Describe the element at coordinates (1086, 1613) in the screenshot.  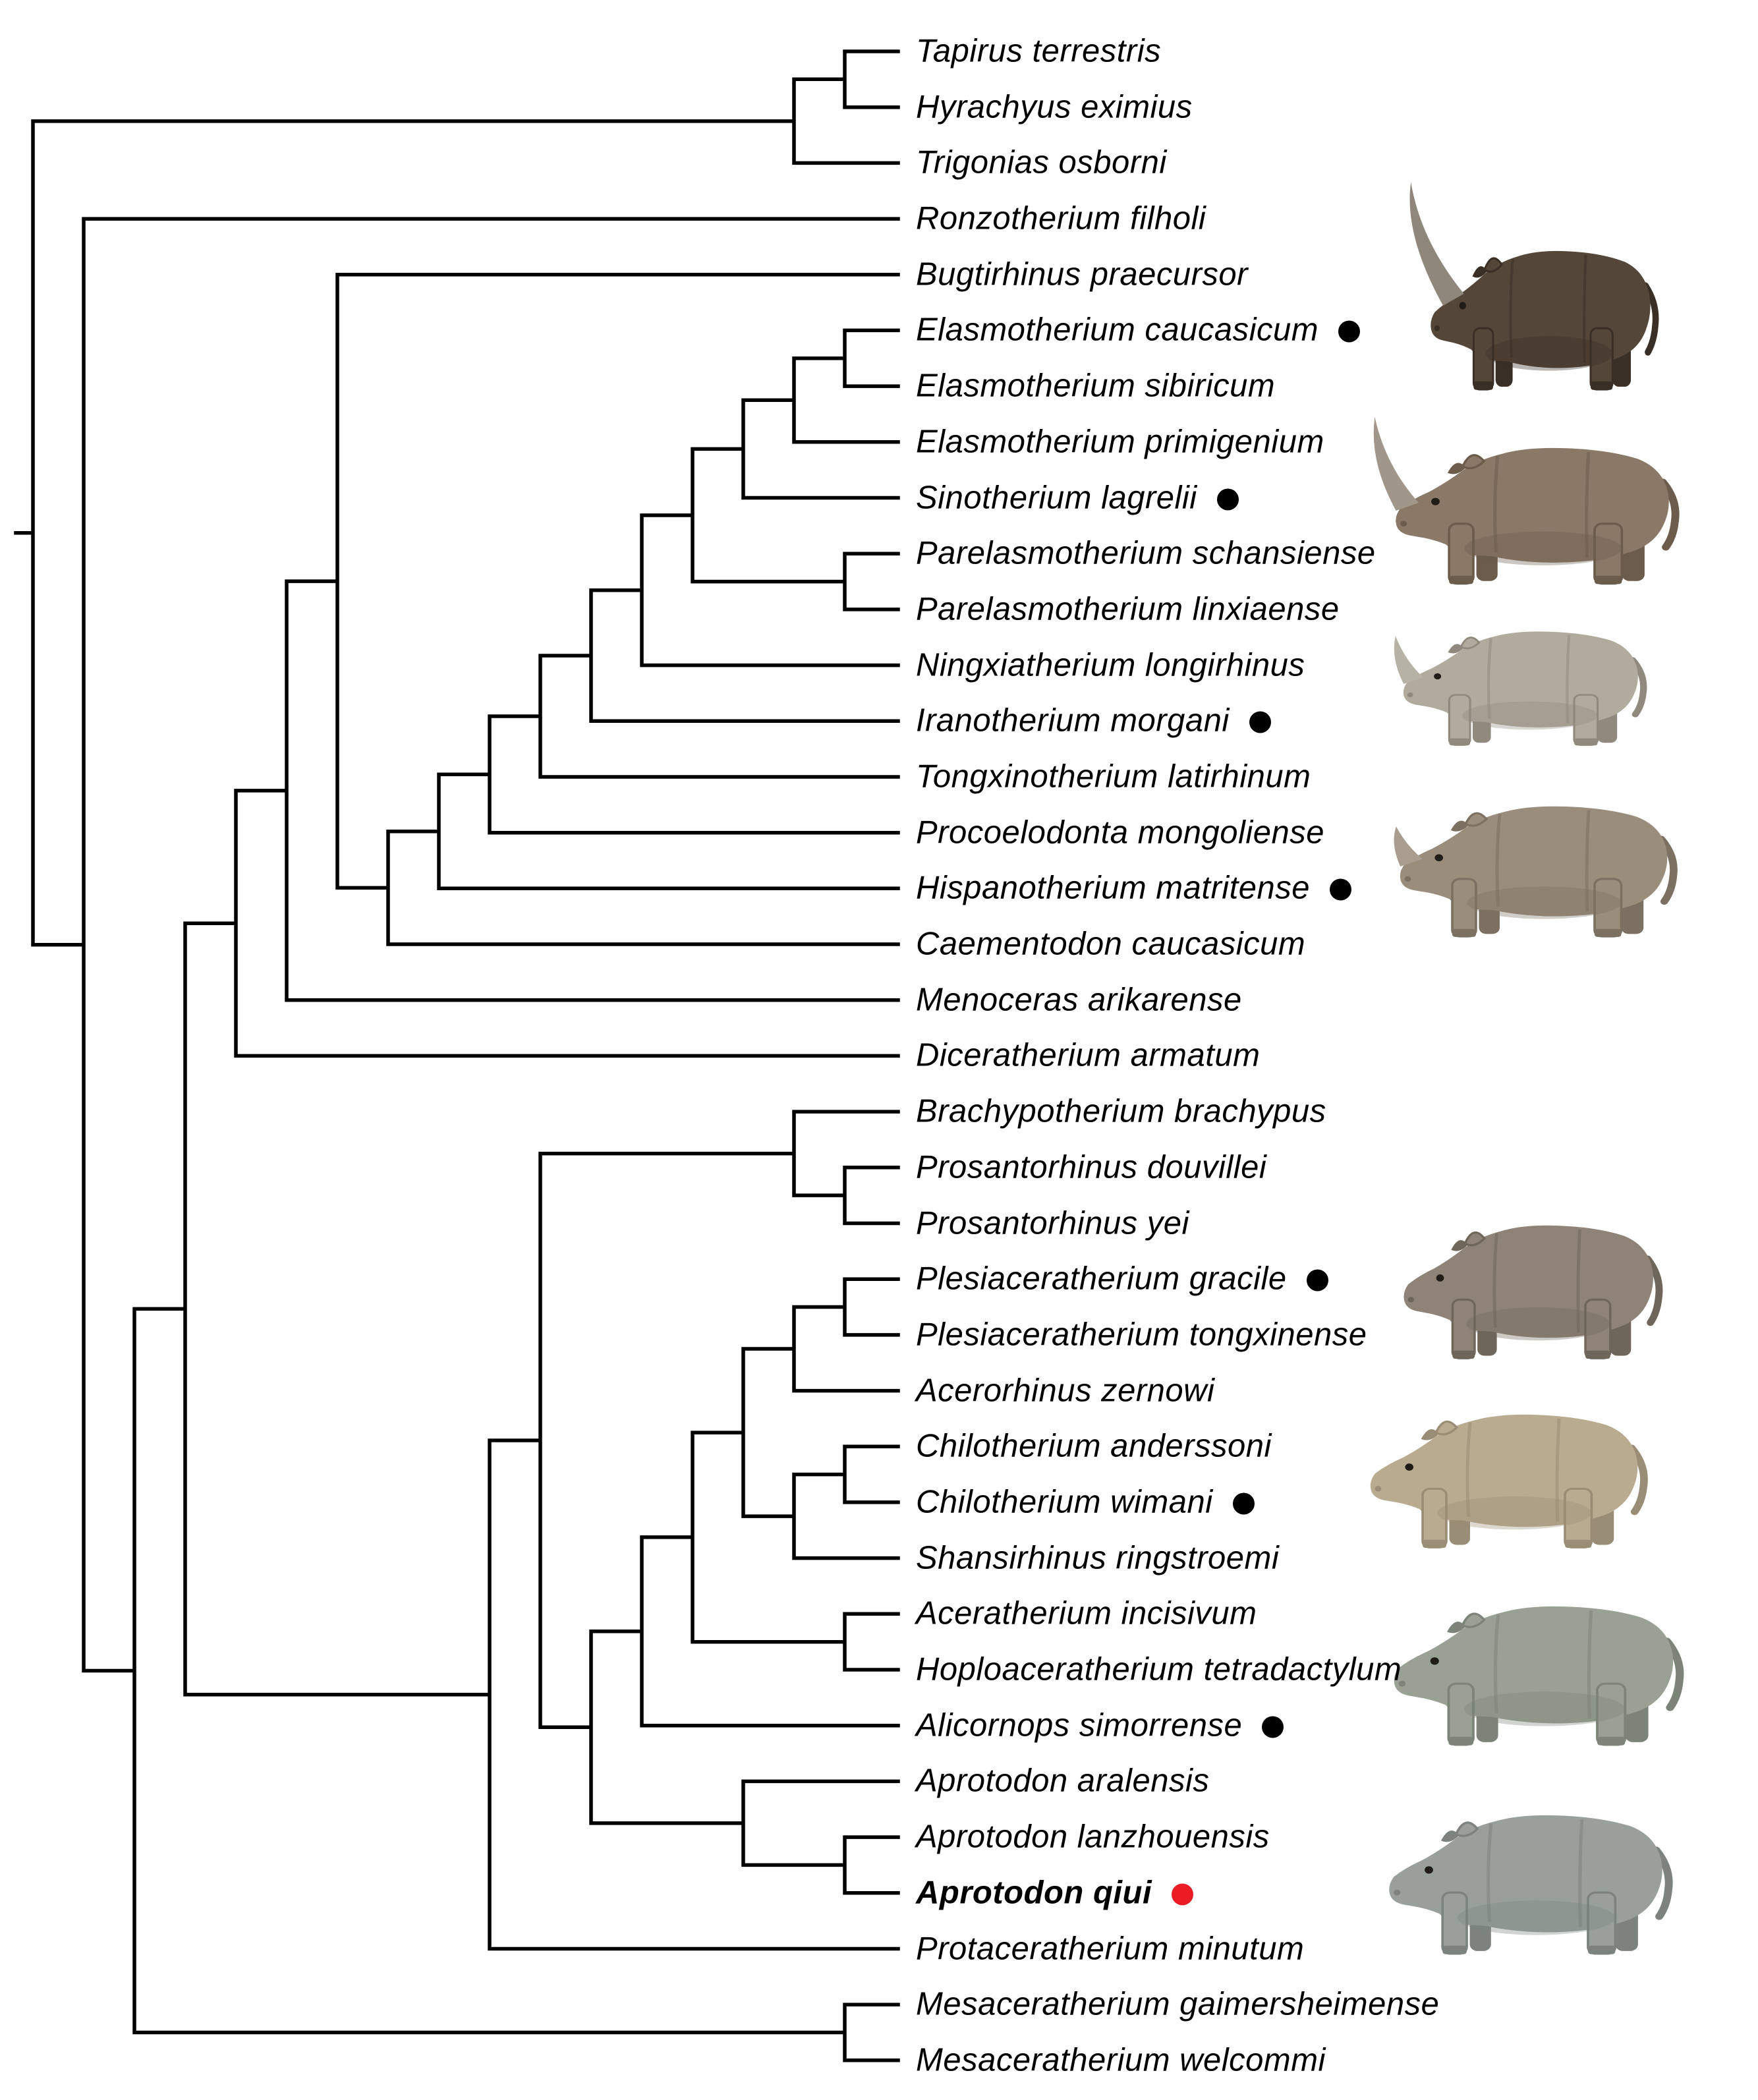
I see `taxon-aceratherium-incisivum: Aceratherium incisivum` at that location.